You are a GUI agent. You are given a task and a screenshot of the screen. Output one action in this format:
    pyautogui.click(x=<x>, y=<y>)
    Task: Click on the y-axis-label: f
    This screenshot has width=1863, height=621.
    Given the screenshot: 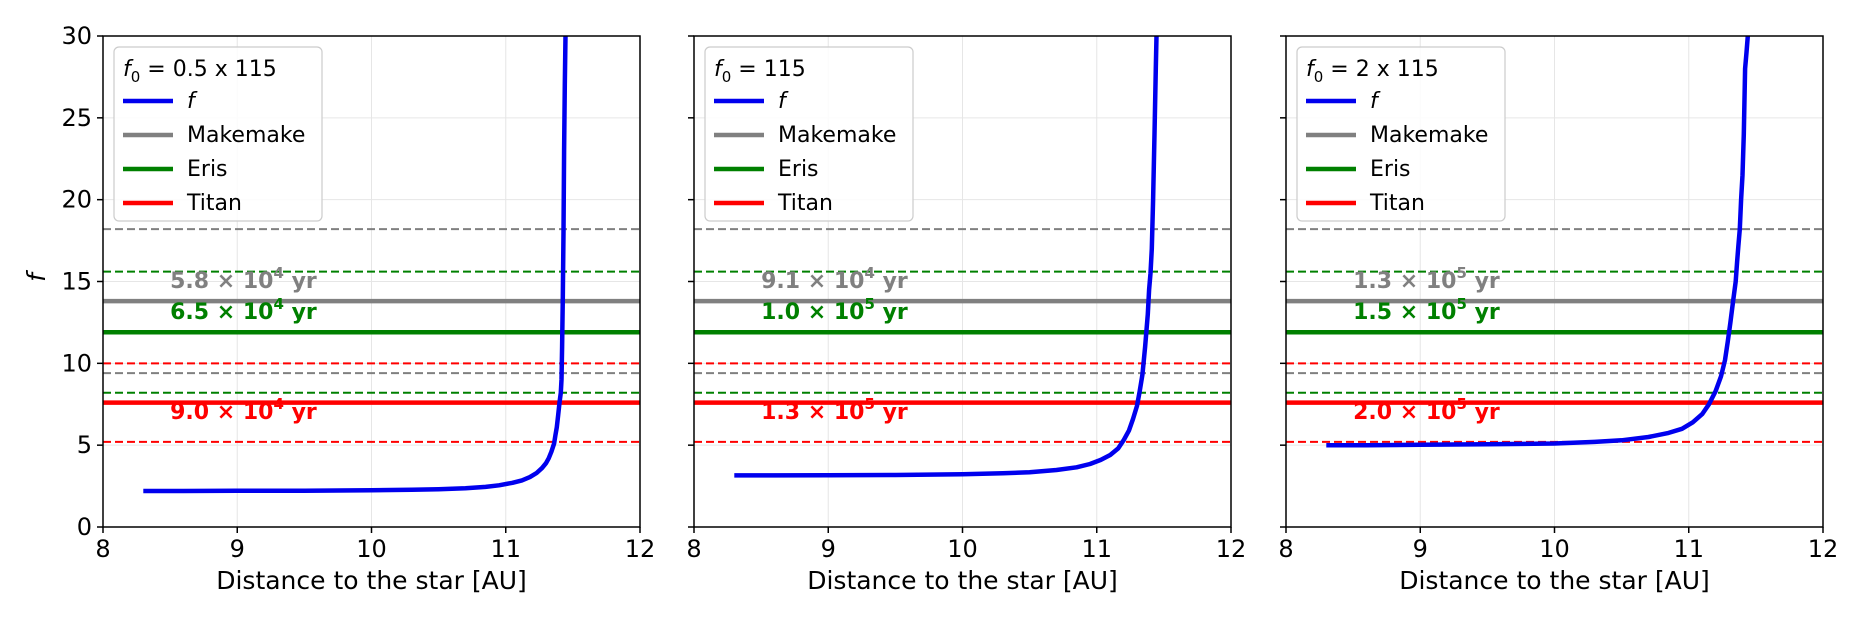 What is the action you would take?
    pyautogui.click(x=36, y=276)
    